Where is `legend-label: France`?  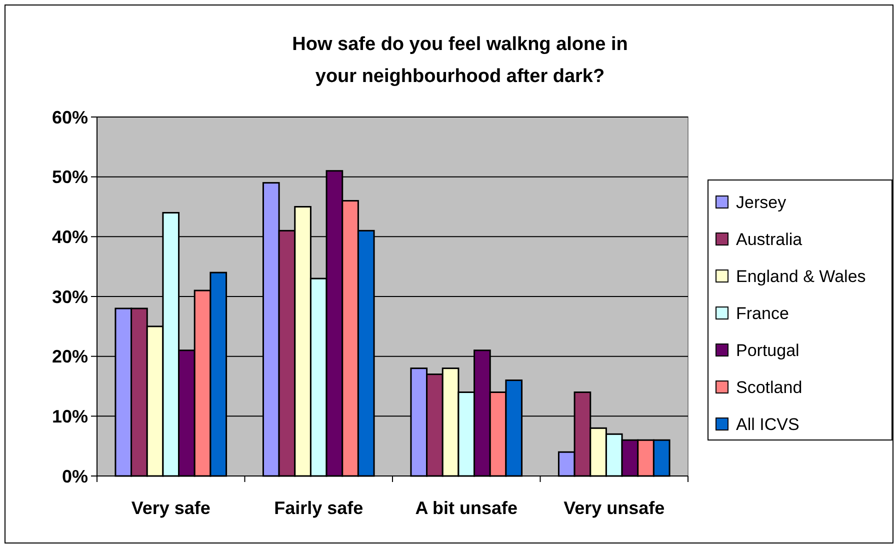 legend-label: France is located at coordinates (762, 313).